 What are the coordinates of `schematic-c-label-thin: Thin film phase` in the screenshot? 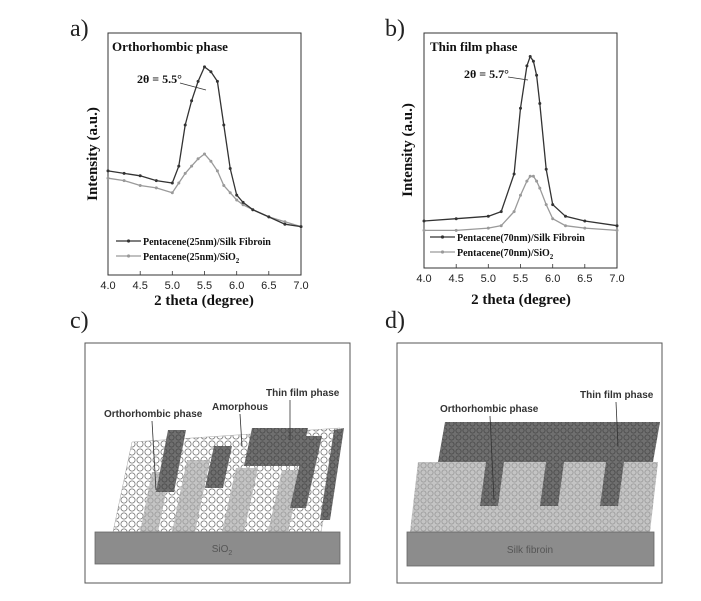 It's located at (303, 393).